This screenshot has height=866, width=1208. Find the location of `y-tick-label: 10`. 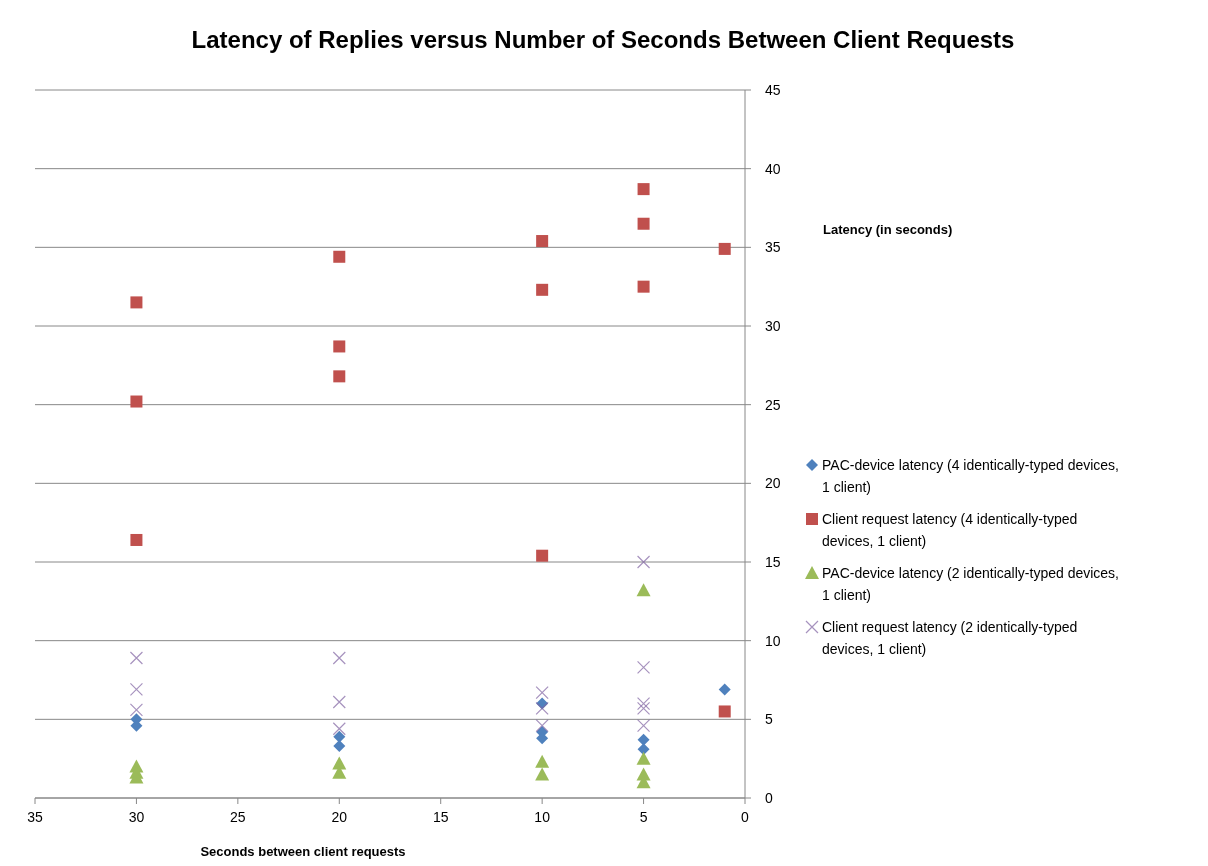

y-tick-label: 10 is located at coordinates (773, 640).